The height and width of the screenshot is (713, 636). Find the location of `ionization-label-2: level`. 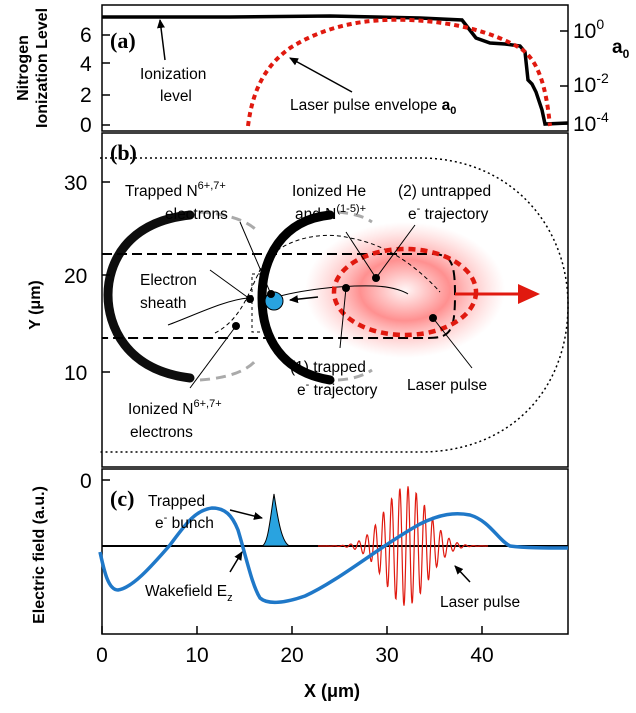

ionization-label-2: level is located at coordinates (176, 96).